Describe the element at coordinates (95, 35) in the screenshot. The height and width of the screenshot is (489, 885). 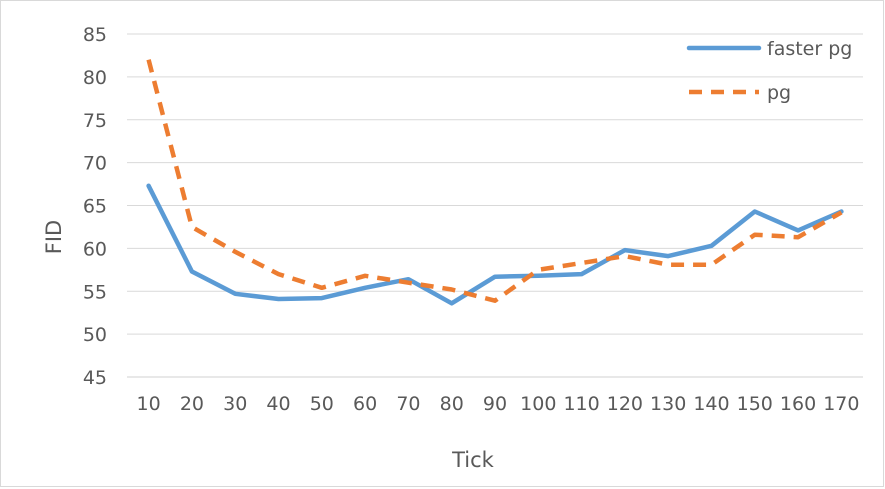
I see `y-tick-label: 85` at that location.